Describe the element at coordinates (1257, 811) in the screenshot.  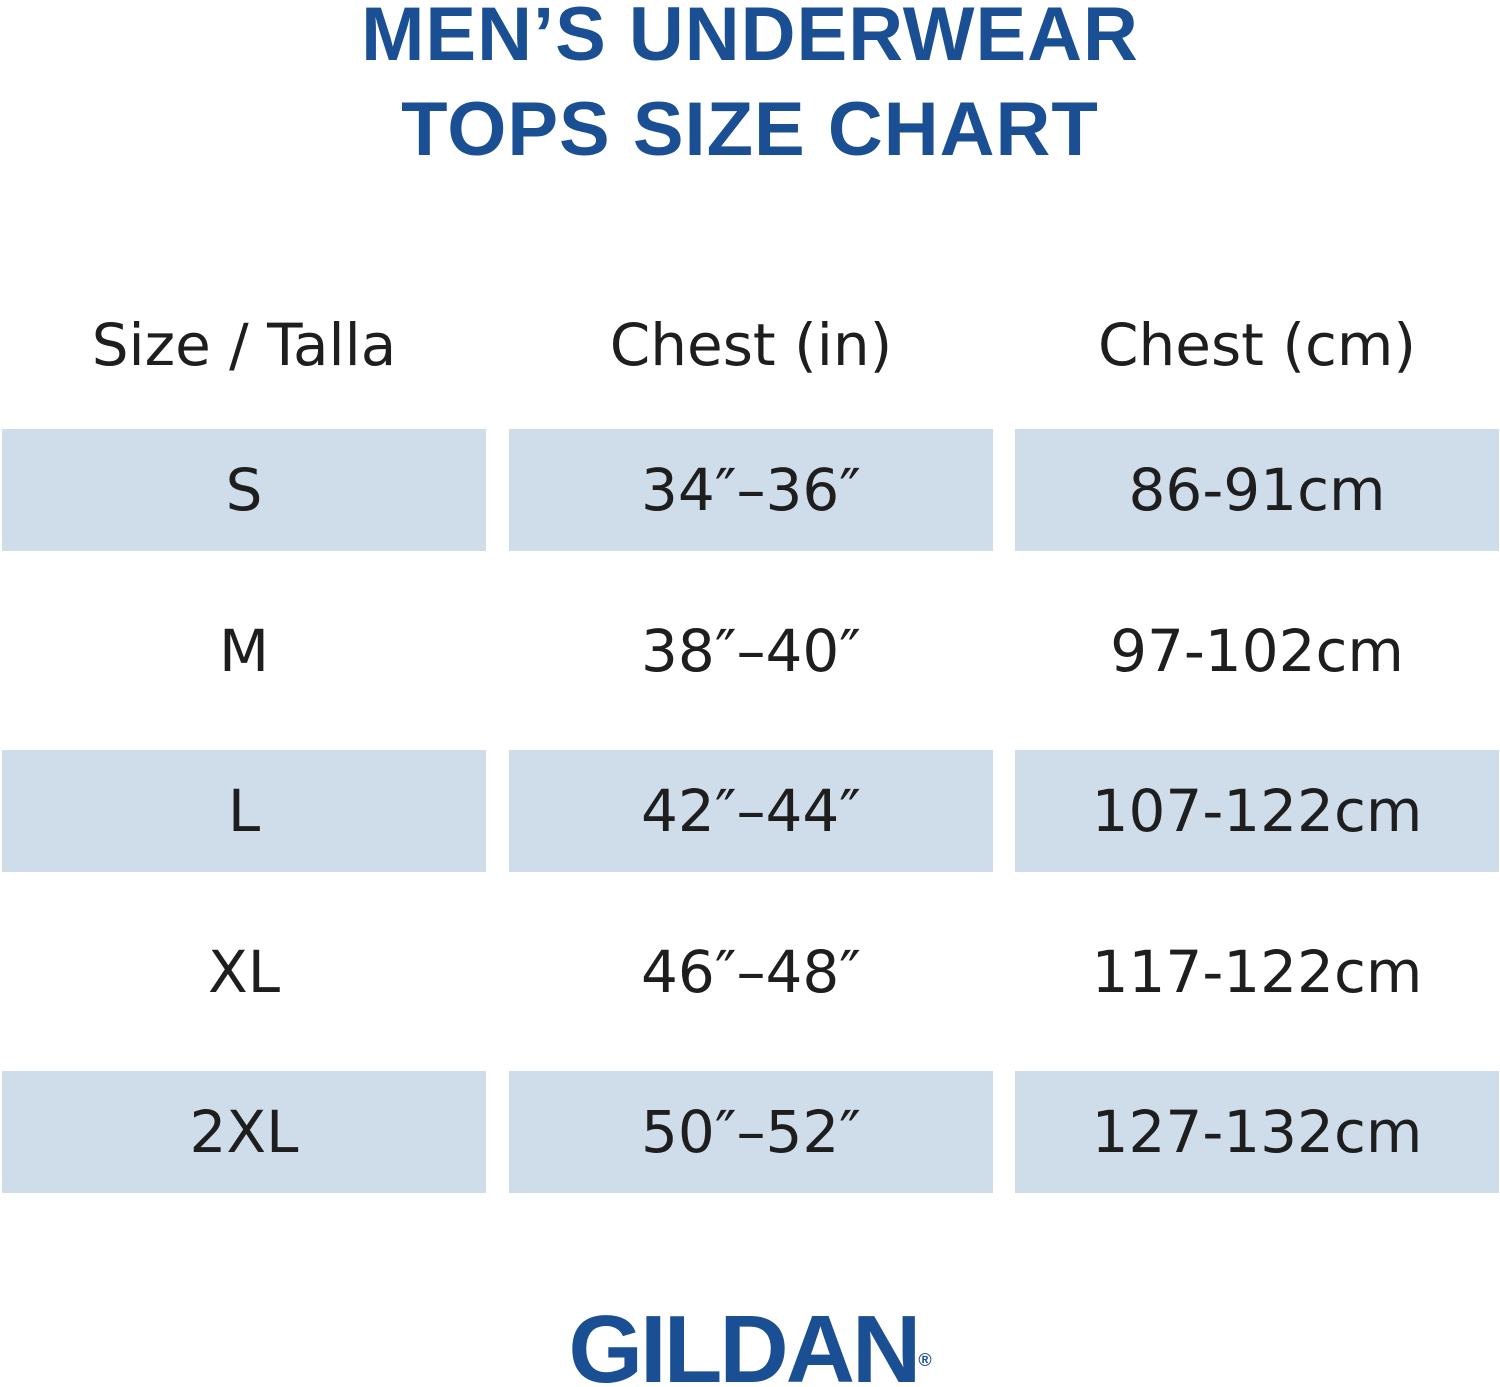
I see `table-cell: 107-122cm` at that location.